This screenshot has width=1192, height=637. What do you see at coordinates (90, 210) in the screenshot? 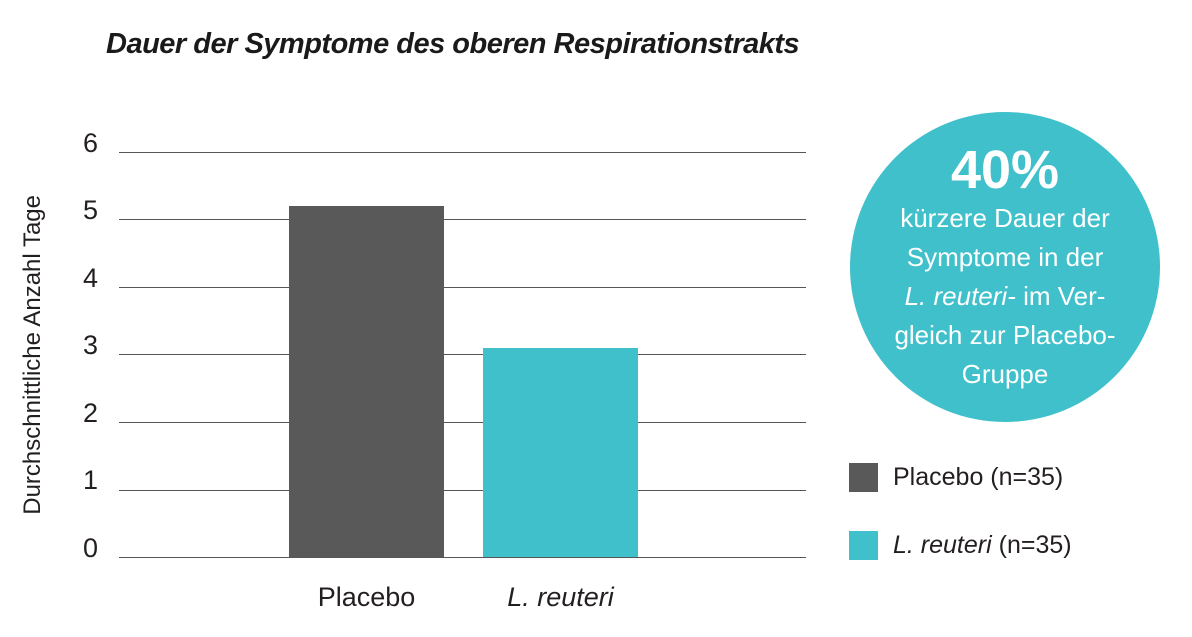
I see `y-tick-5: 5` at bounding box center [90, 210].